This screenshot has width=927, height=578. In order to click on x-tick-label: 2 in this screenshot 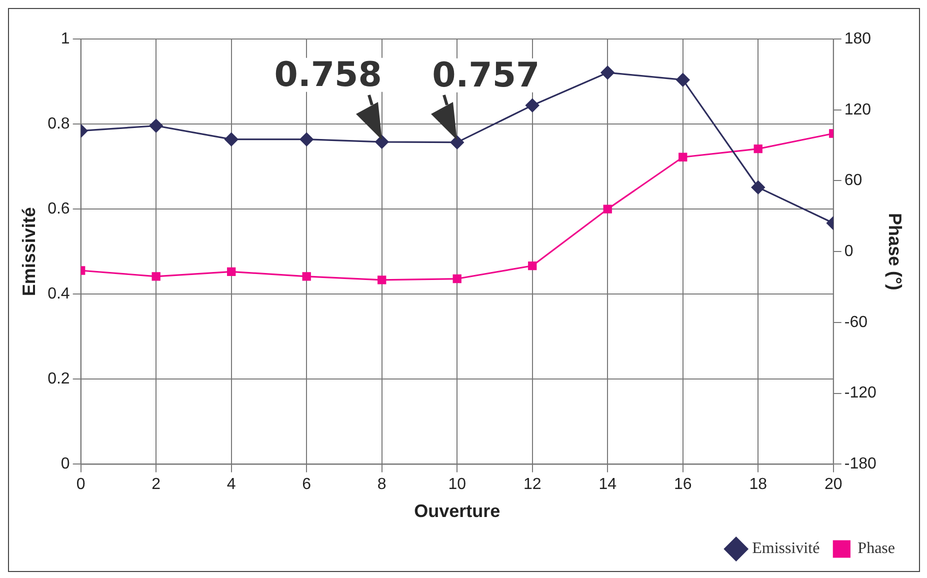, I will do `click(156, 485)`.